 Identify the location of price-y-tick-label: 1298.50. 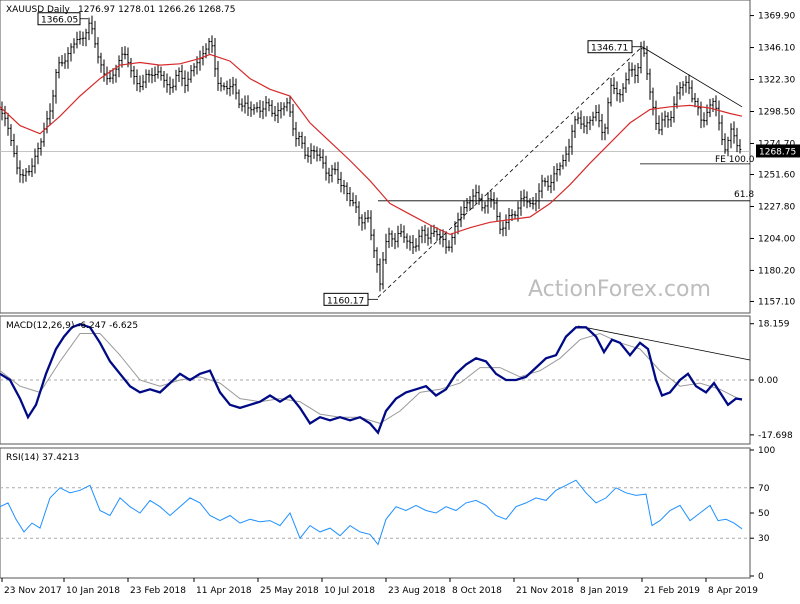
(776, 112).